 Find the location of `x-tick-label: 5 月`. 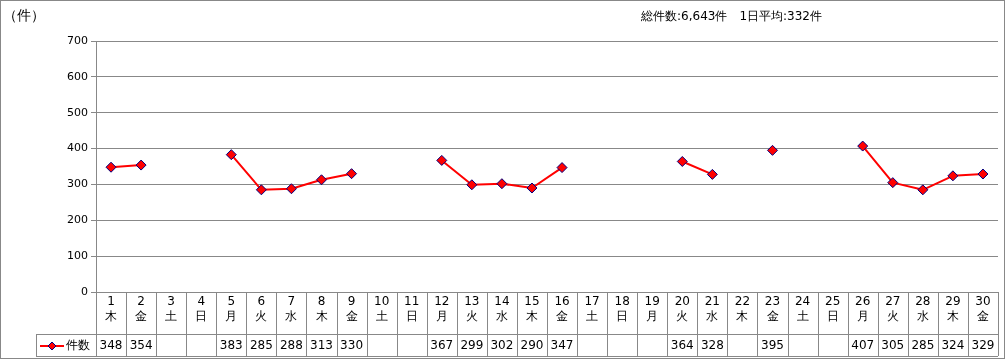

x-tick-label: 5 月 is located at coordinates (231, 308).